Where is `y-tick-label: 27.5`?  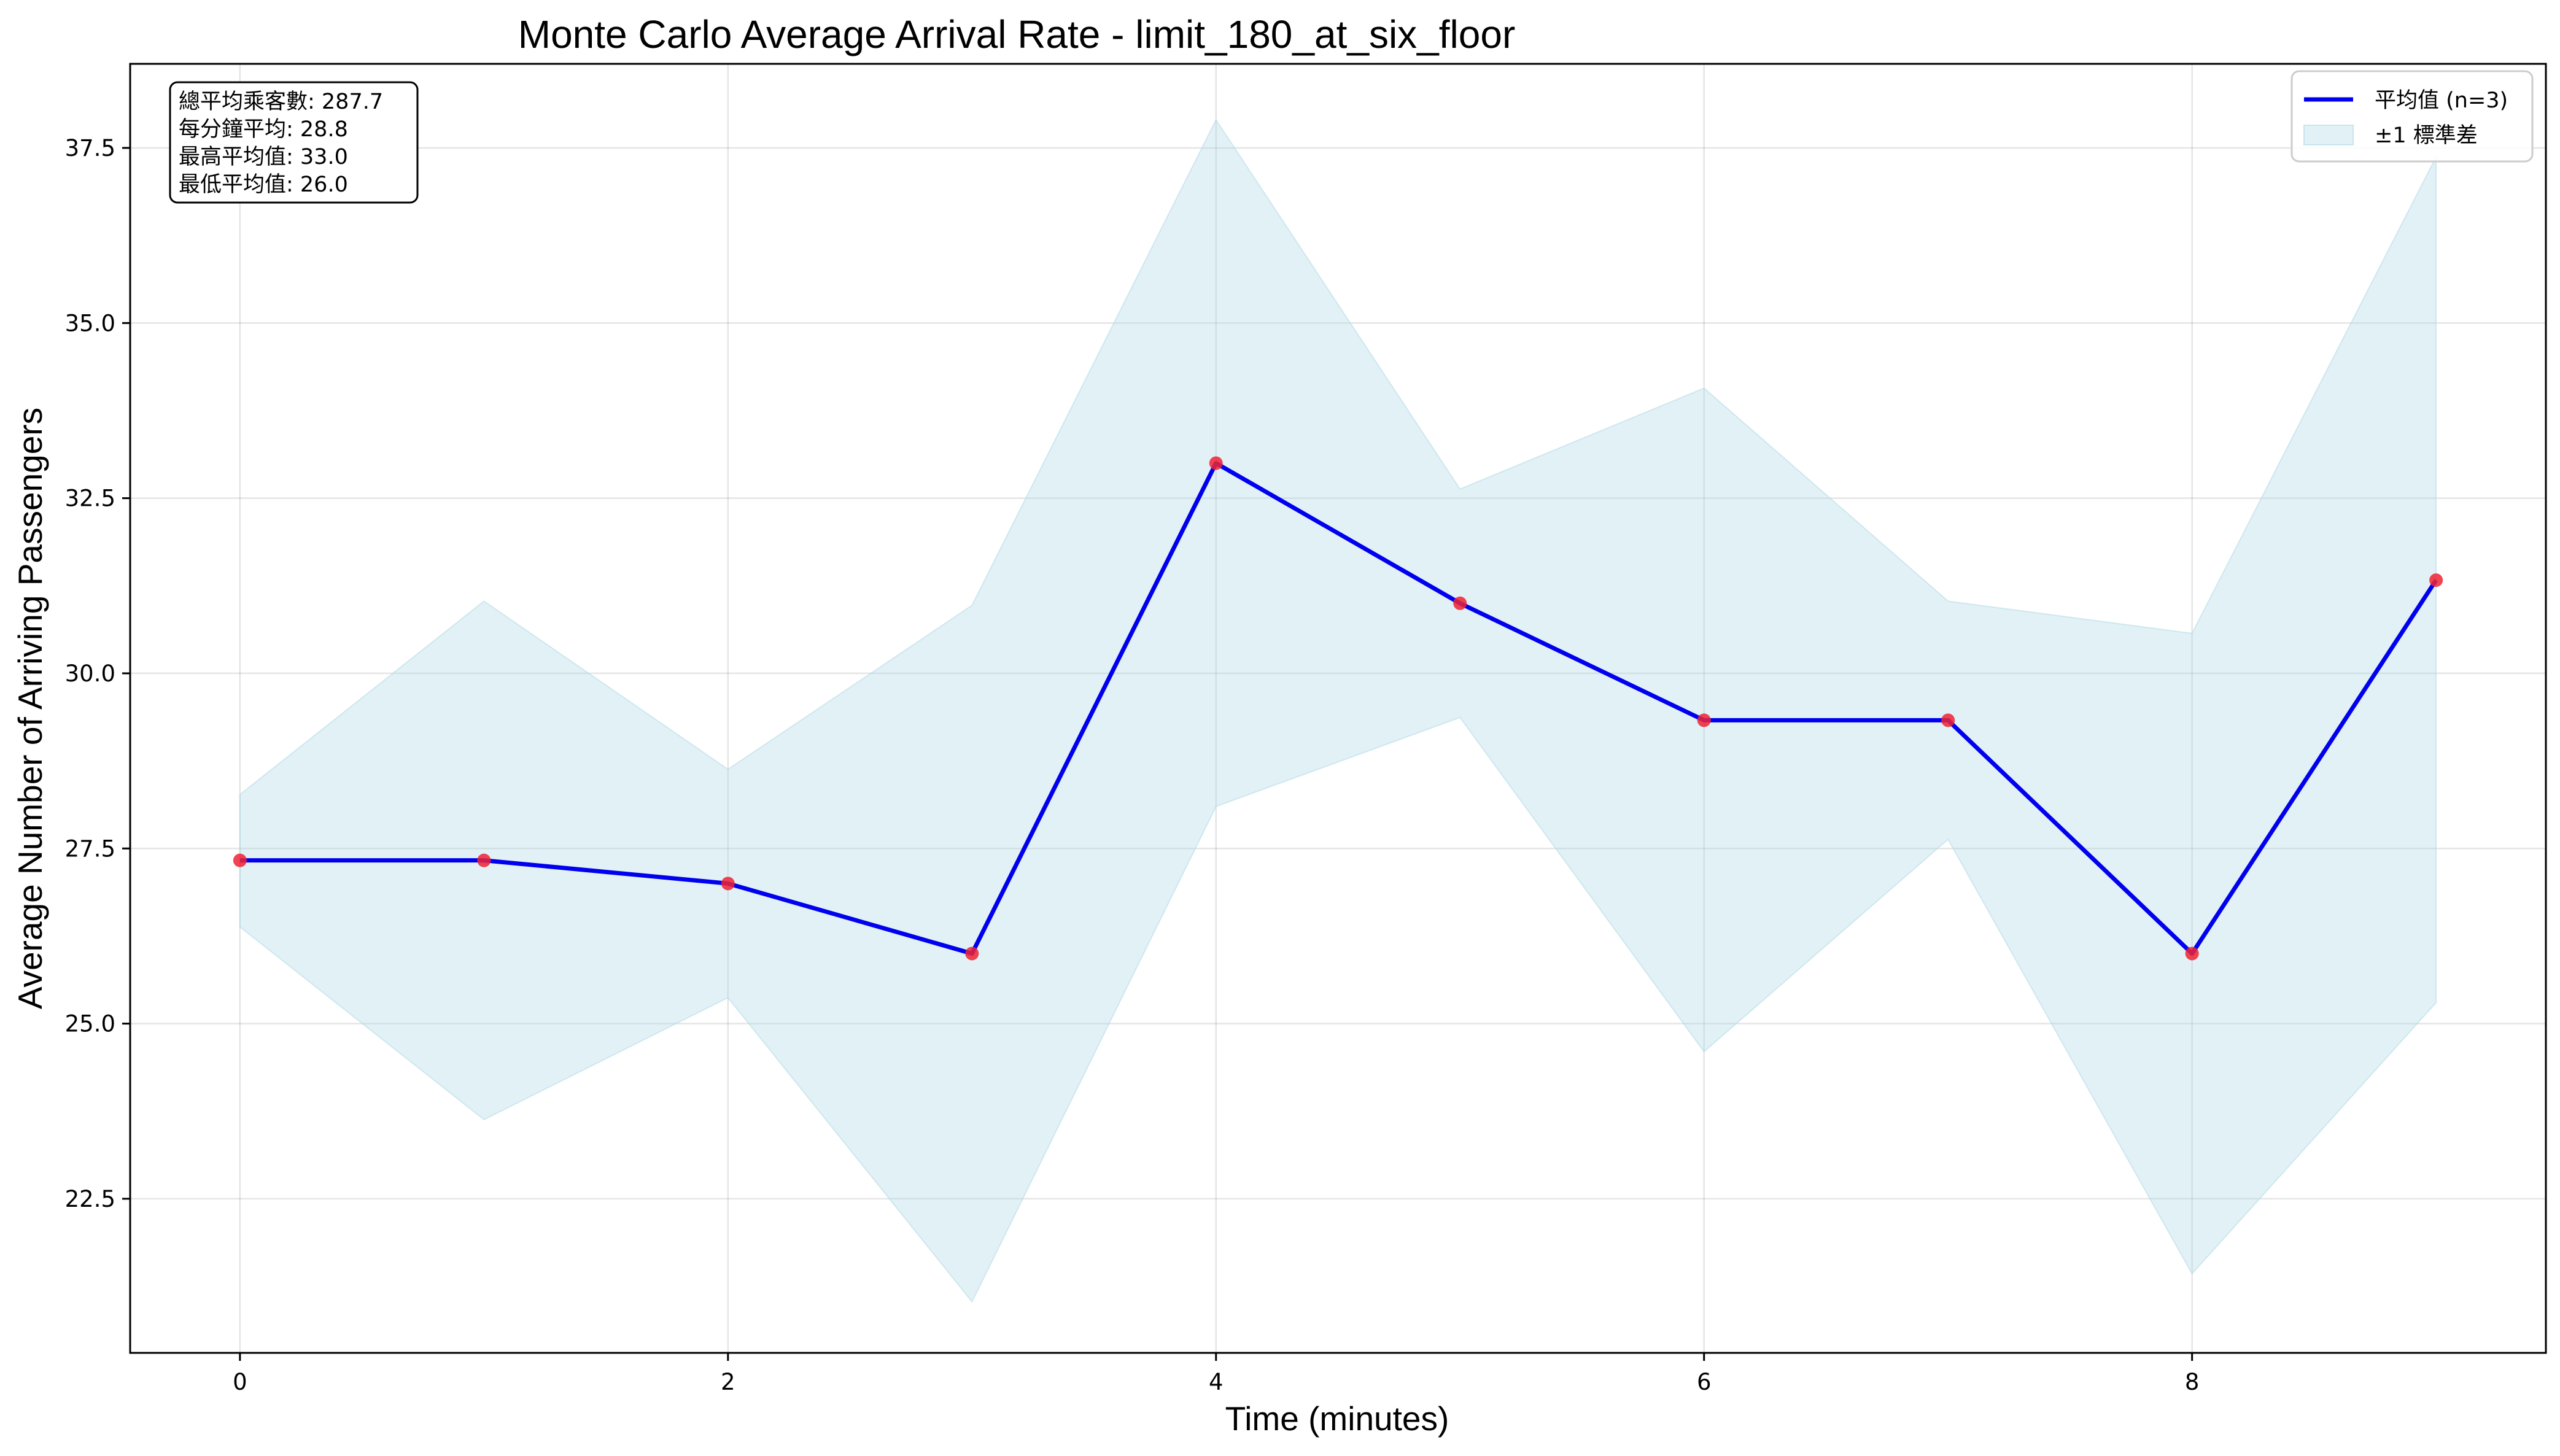 y-tick-label: 27.5 is located at coordinates (90, 848).